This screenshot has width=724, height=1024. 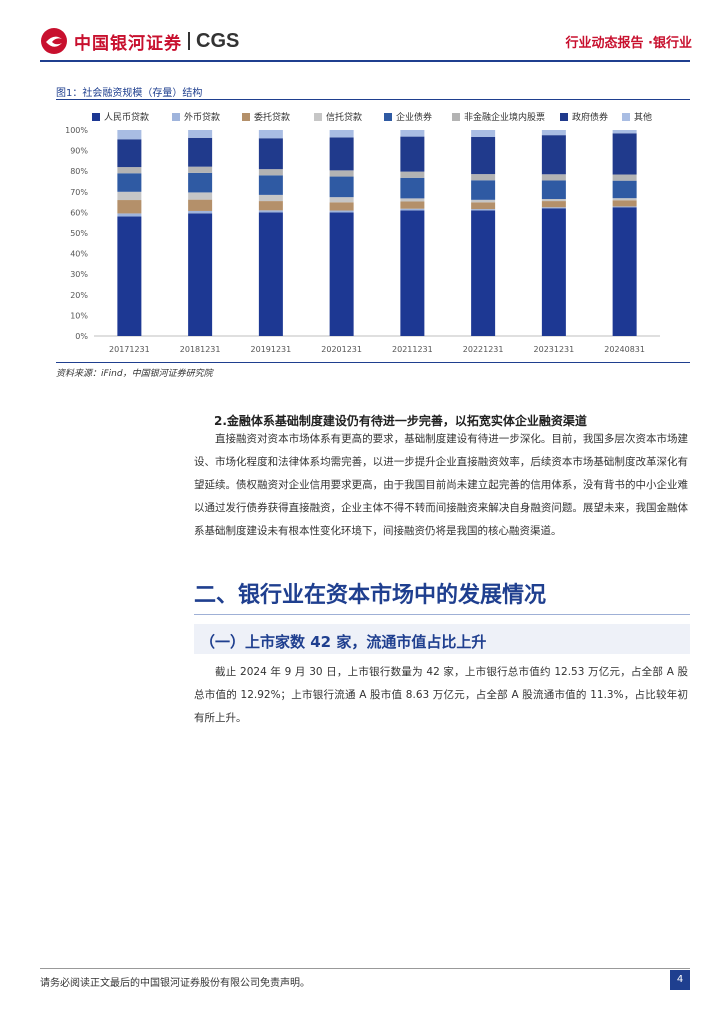 I want to click on y-tick-label: 80%, so click(x=79, y=171).